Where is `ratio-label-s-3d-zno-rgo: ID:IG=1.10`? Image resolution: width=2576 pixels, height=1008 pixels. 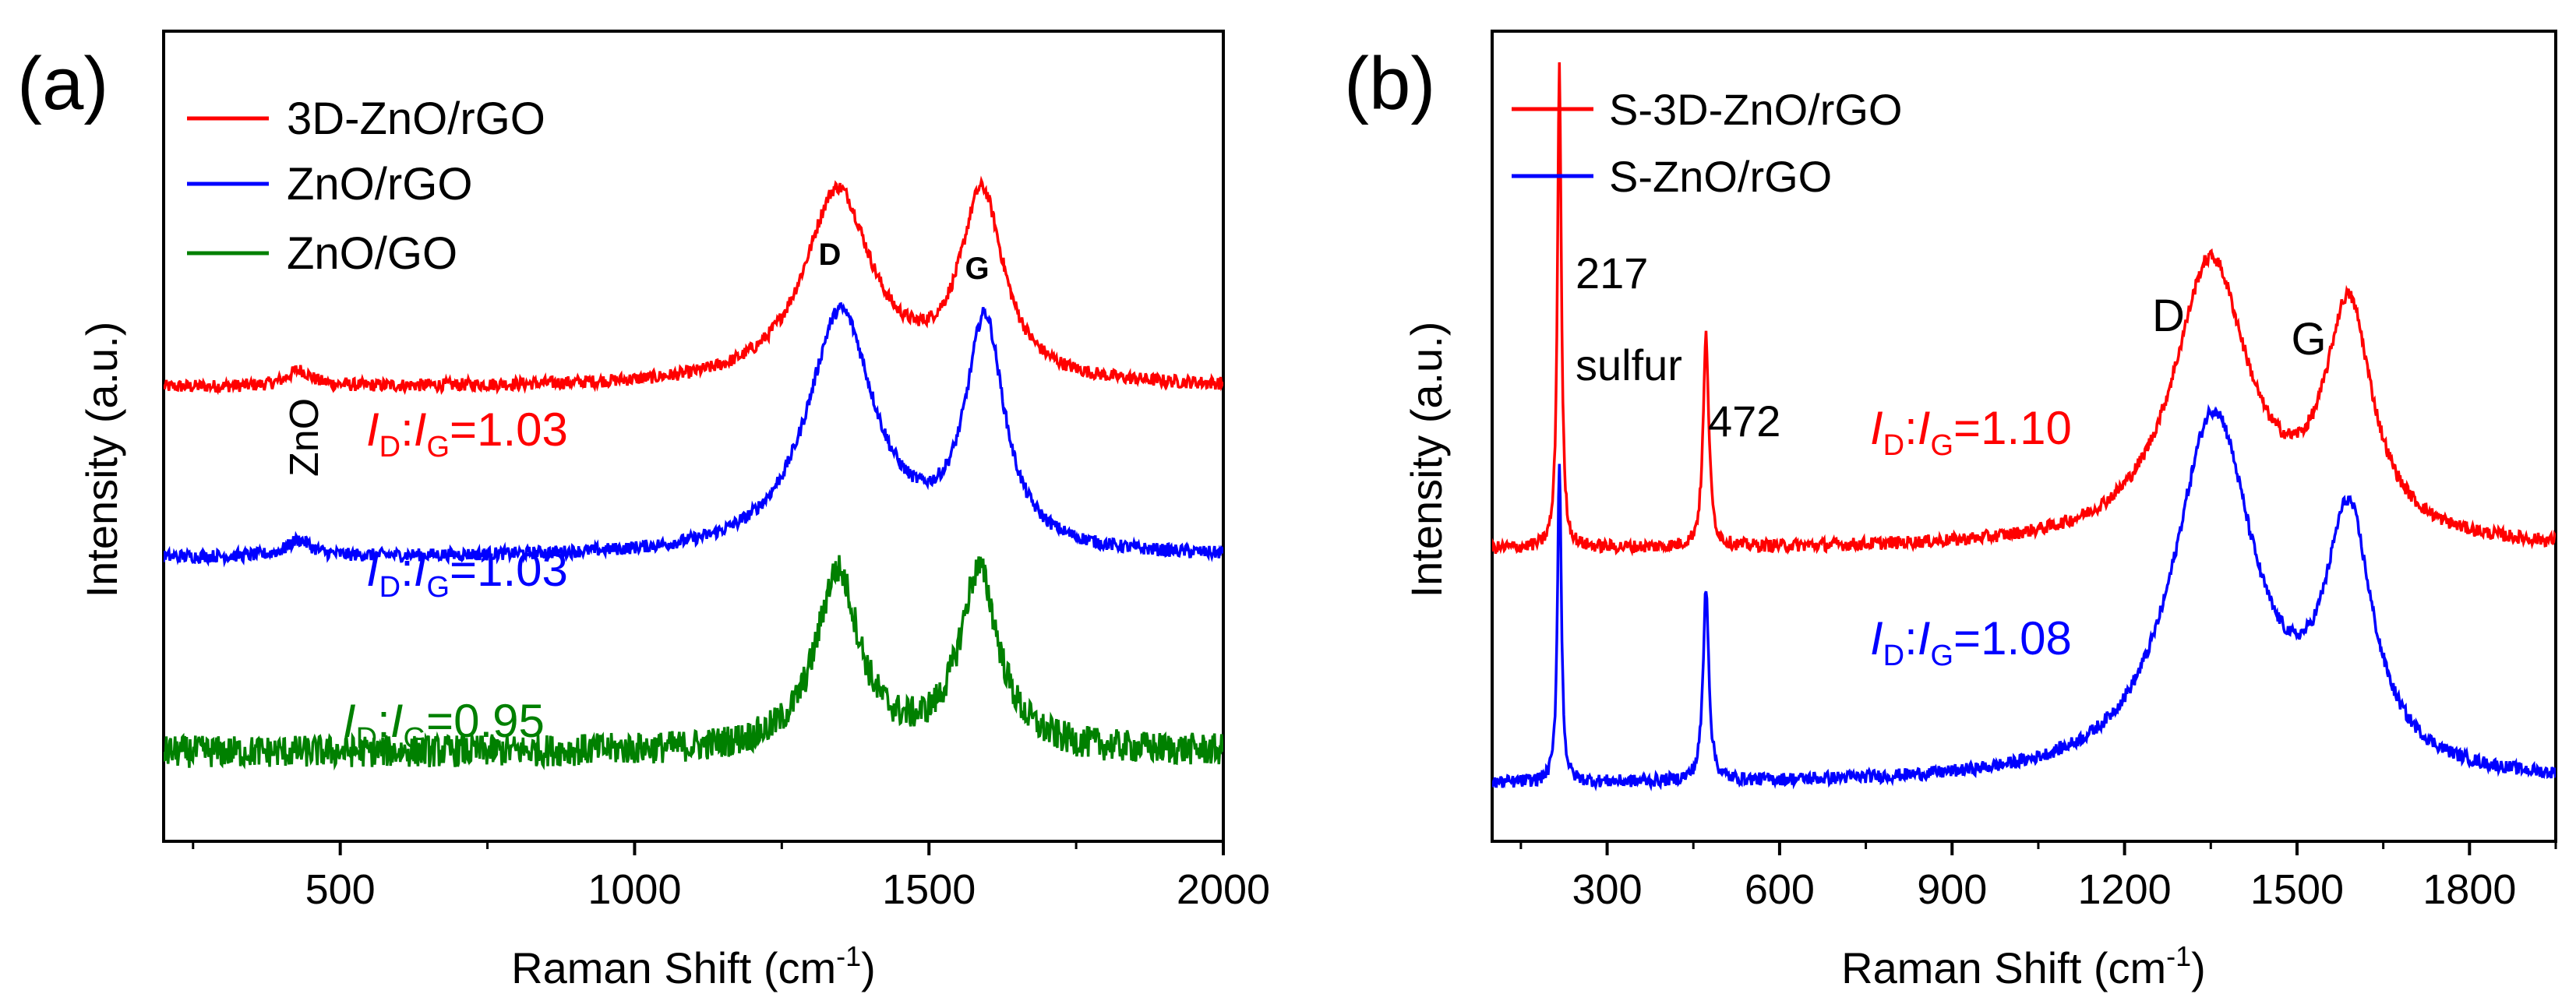 ratio-label-s-3d-zno-rgo: ID:IG=1.10 is located at coordinates (1971, 432).